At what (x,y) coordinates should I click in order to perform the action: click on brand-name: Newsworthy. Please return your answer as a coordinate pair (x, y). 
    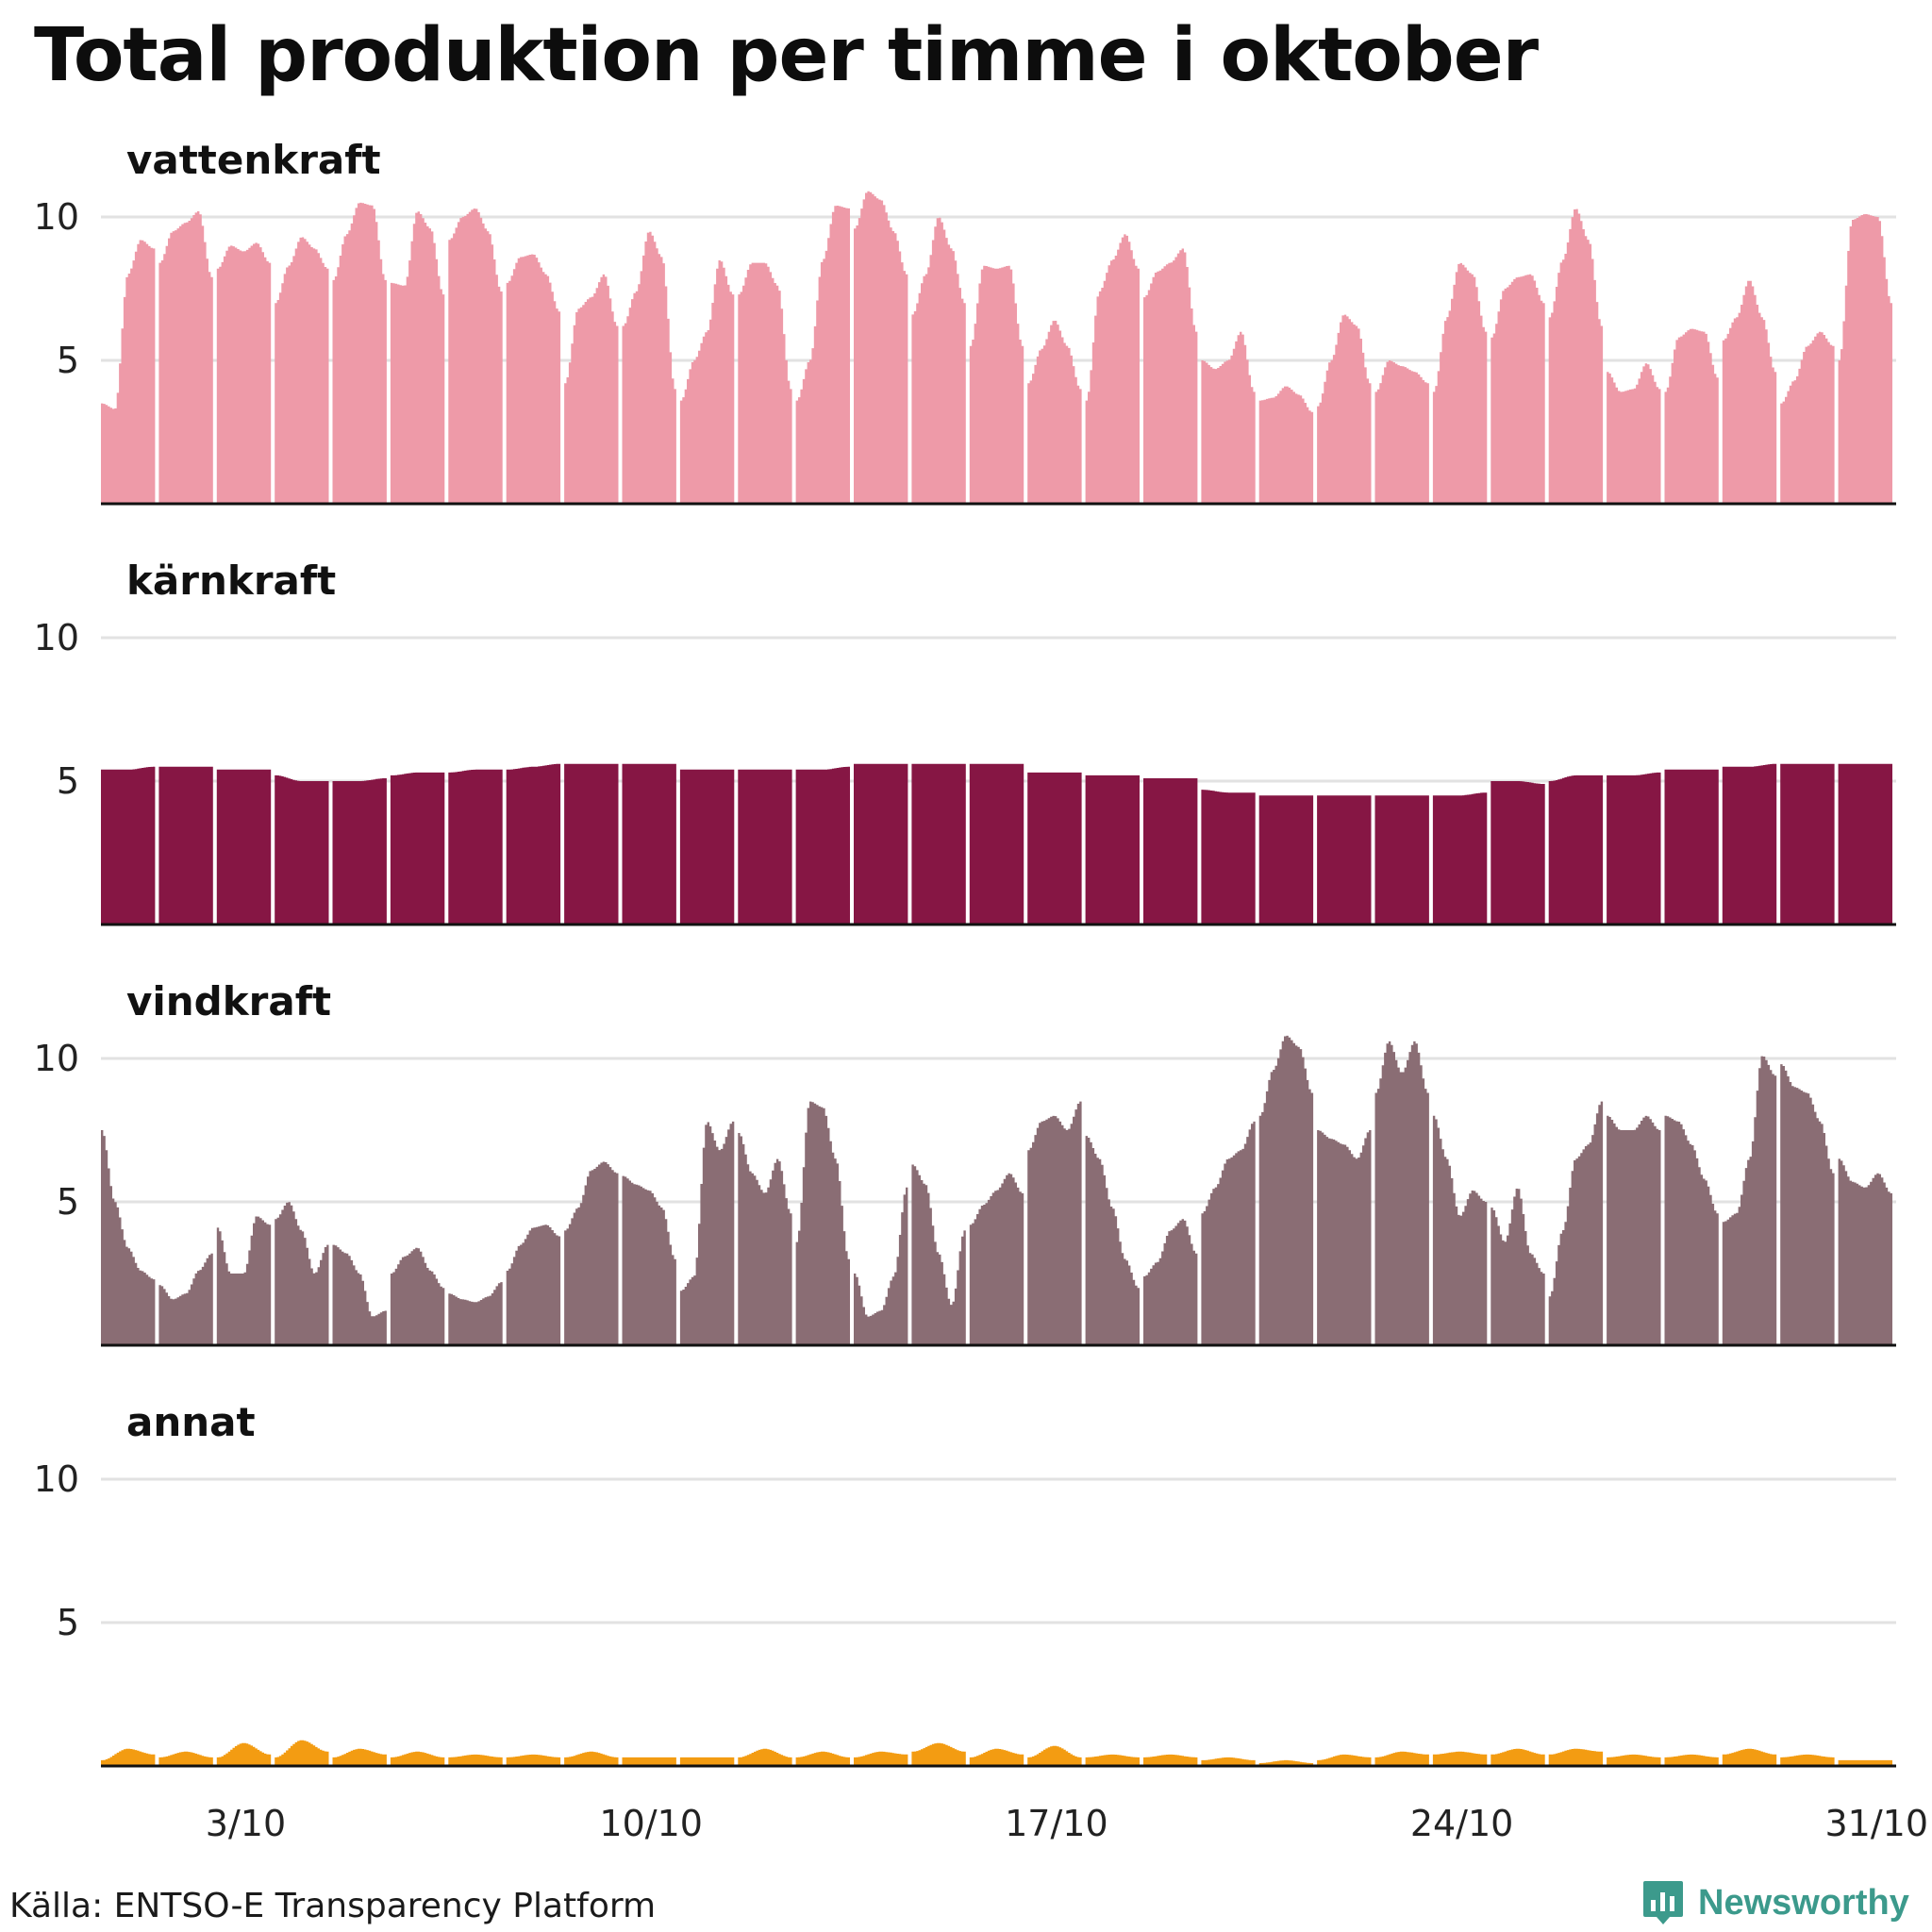
    Looking at the image, I should click on (1804, 1903).